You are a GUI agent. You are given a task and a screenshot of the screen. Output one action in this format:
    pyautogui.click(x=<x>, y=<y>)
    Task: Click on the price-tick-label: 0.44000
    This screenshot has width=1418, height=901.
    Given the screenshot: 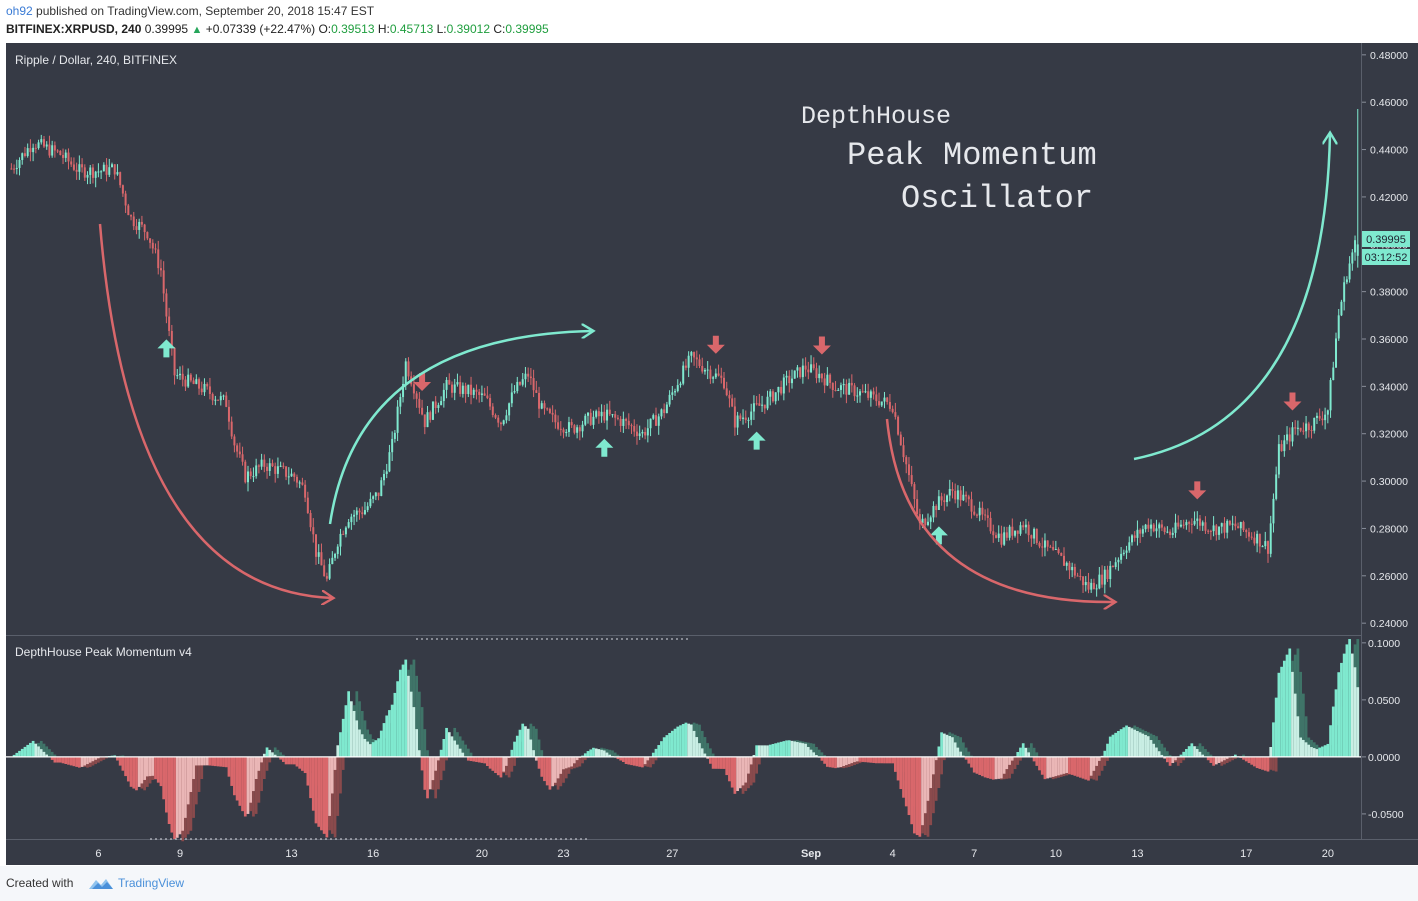 What is the action you would take?
    pyautogui.click(x=1389, y=151)
    